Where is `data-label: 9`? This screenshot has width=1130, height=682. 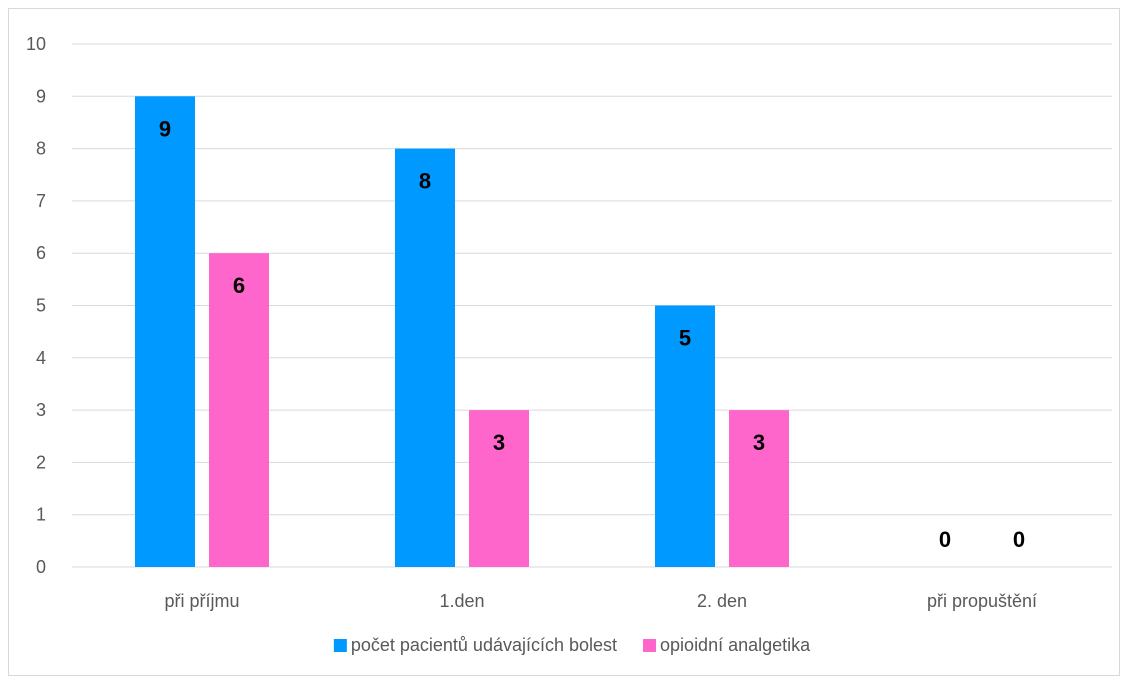
data-label: 9 is located at coordinates (165, 128).